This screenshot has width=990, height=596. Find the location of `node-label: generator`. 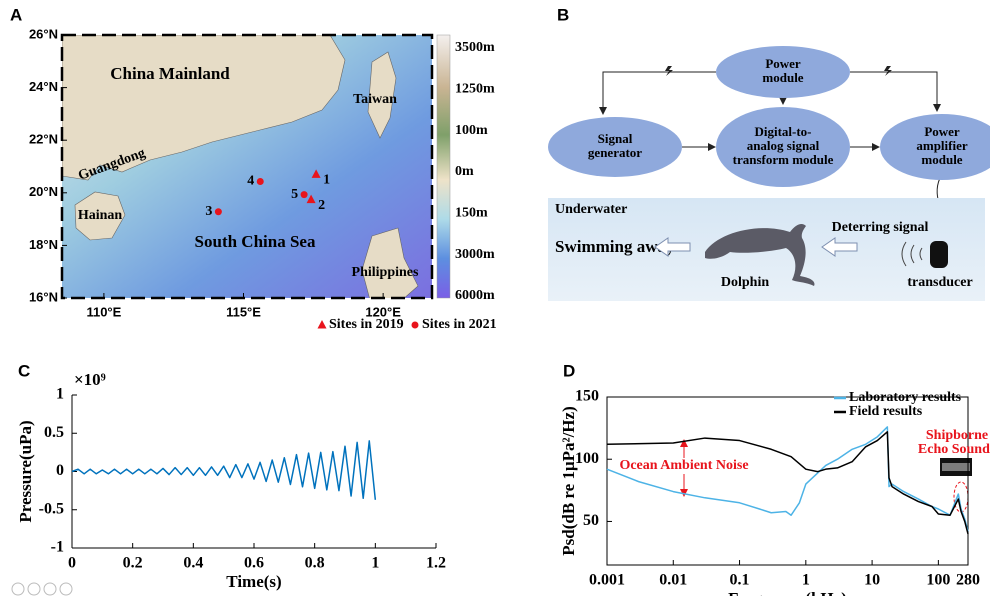

node-label: generator is located at coordinates (615, 152).